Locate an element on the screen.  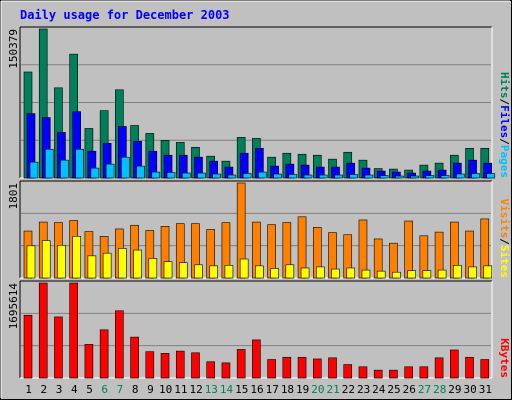
day-label-27: 27 is located at coordinates (424, 389).